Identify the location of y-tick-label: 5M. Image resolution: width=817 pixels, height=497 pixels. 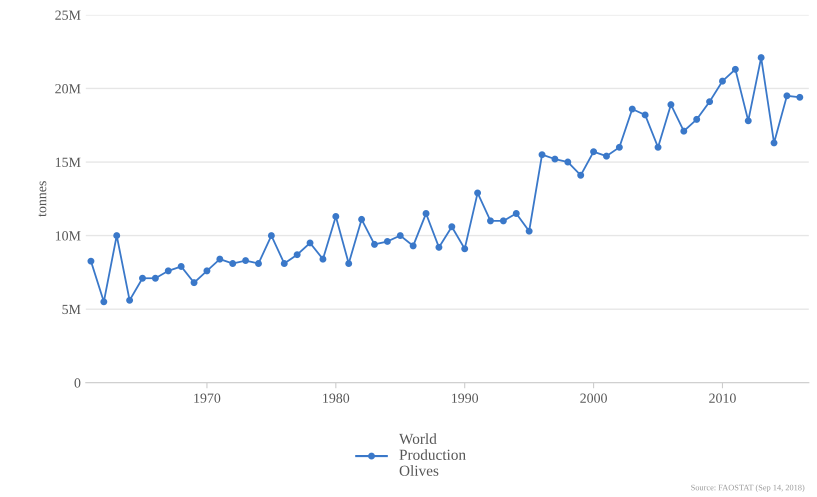
(71, 309).